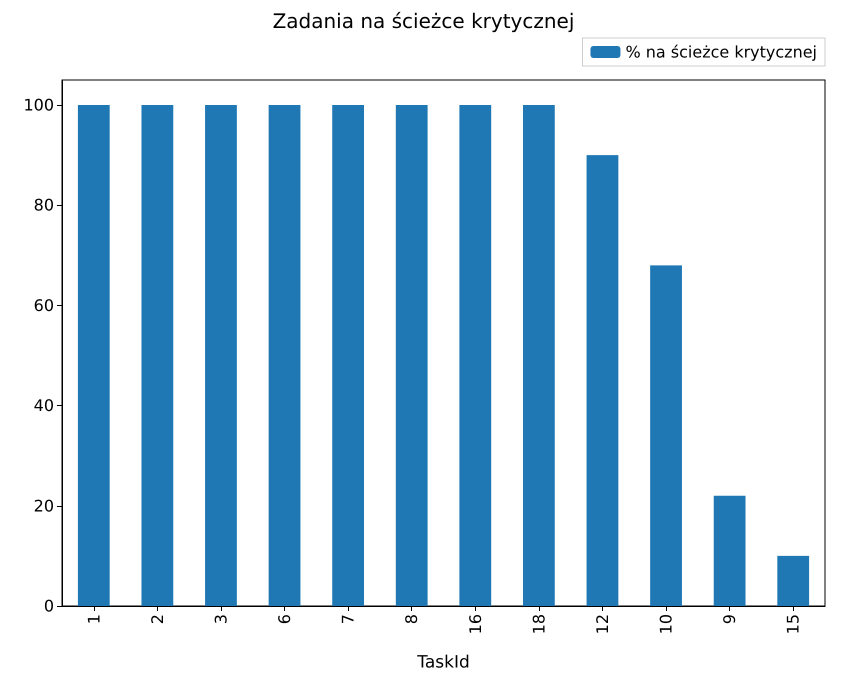  Describe the element at coordinates (475, 624) in the screenshot. I see `x-tick-label: 16` at that location.